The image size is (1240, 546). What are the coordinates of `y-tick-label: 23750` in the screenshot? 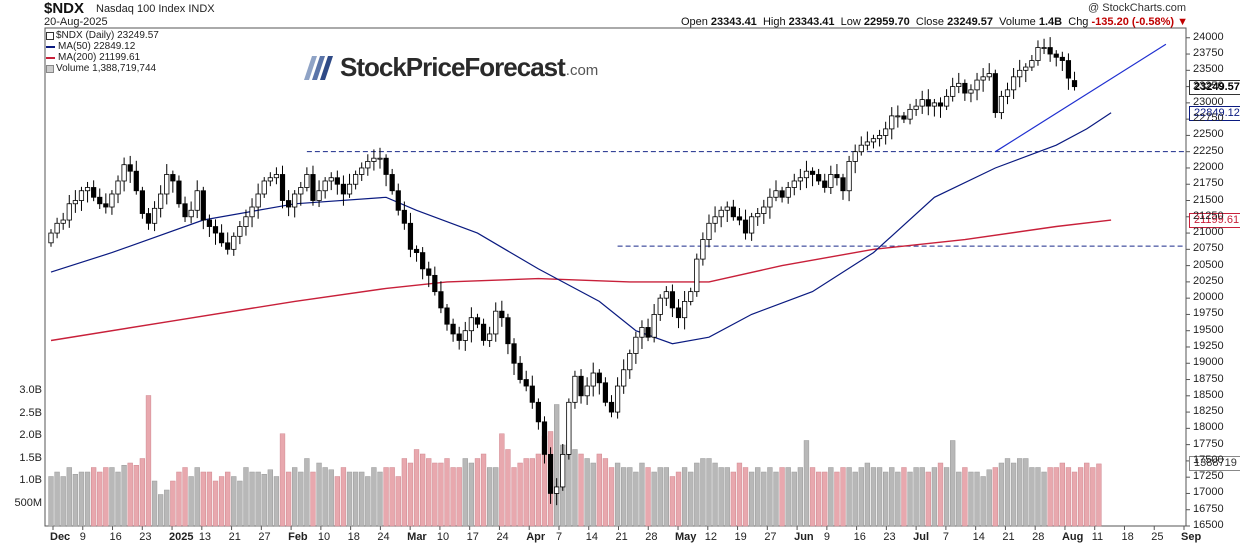 It's located at (1208, 53).